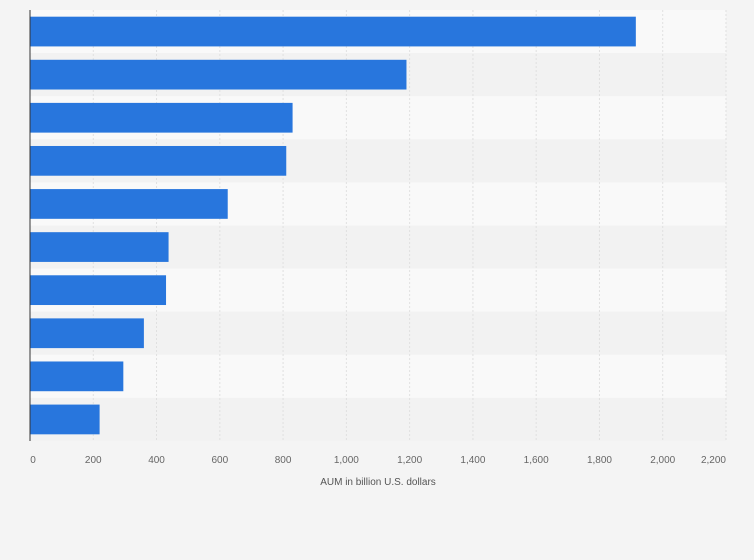 Image resolution: width=754 pixels, height=560 pixels. Describe the element at coordinates (156, 460) in the screenshot. I see `x-tick-label: 400` at that location.